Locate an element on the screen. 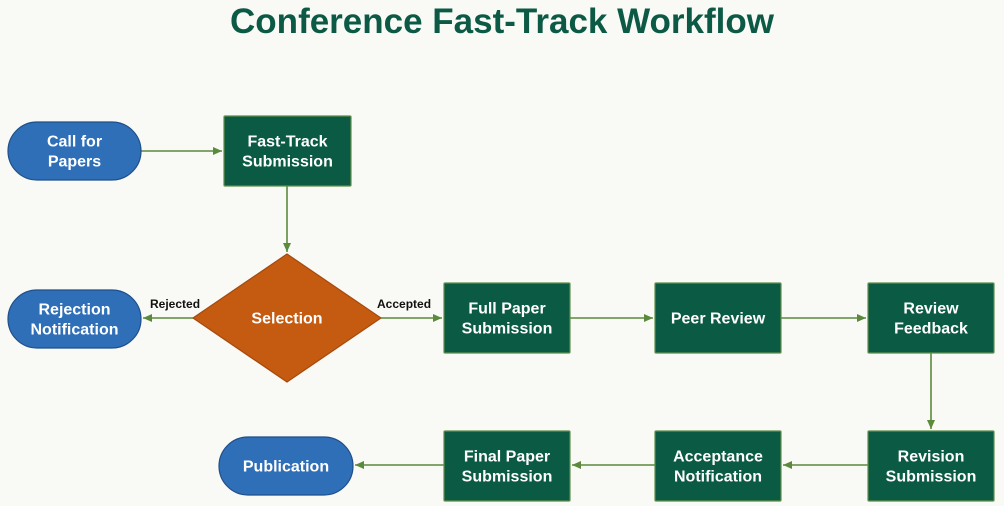  node-label: Revision Submission is located at coordinates (931, 467).